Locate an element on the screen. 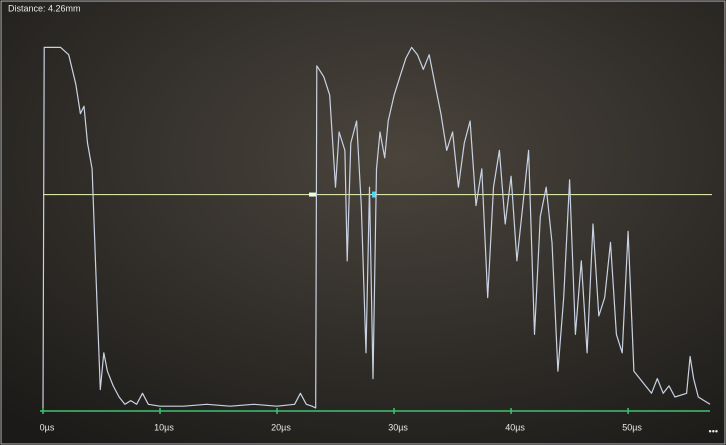 This screenshot has width=726, height=445. x-tick-label: 40µs is located at coordinates (515, 427).